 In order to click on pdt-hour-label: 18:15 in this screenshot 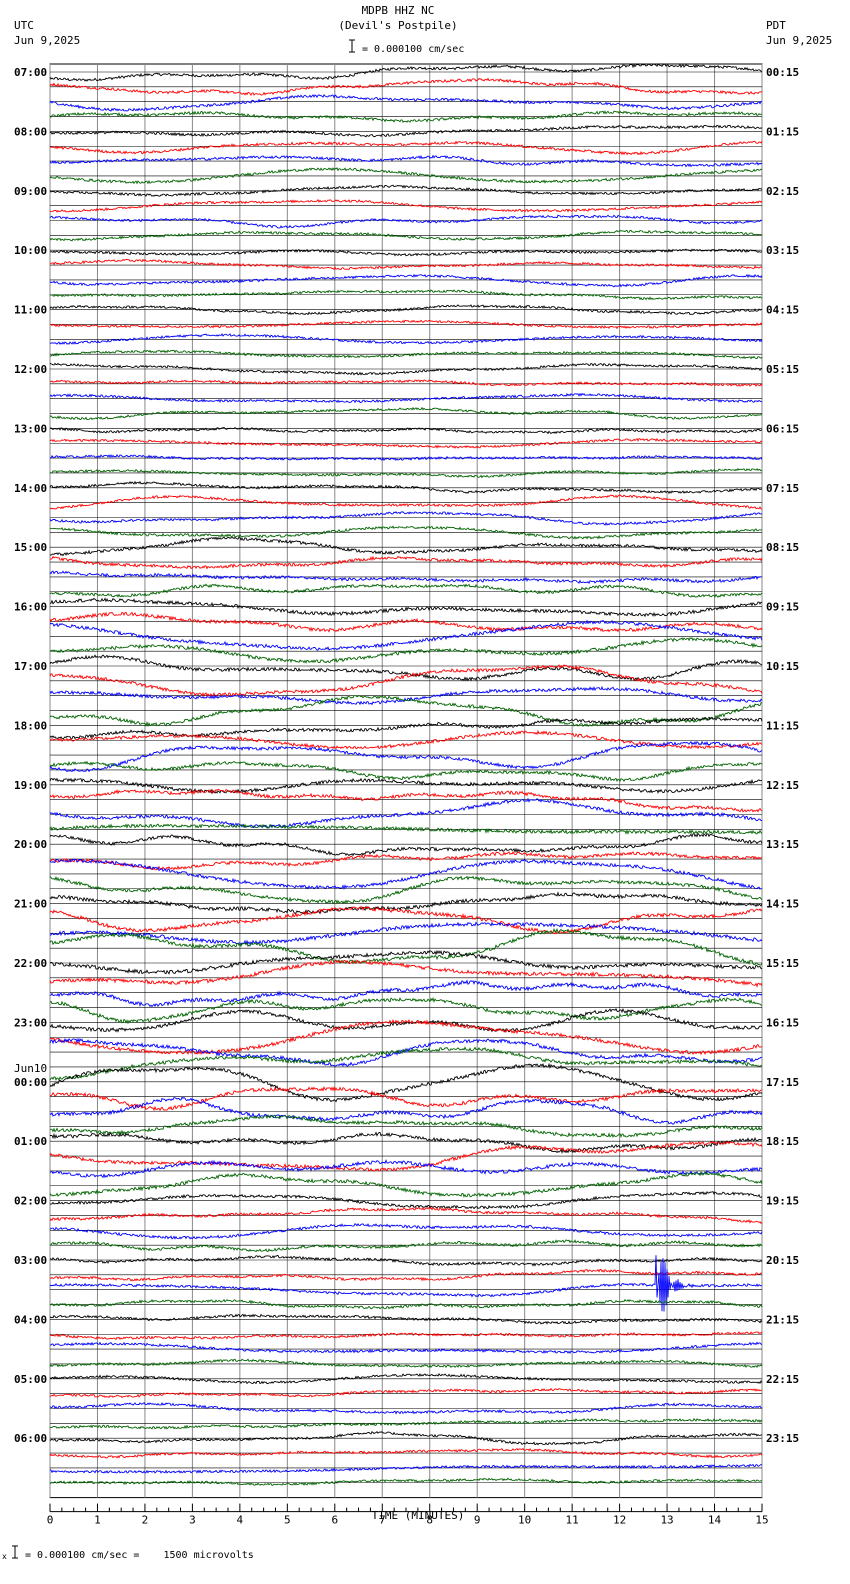, I will do `click(782, 1141)`.